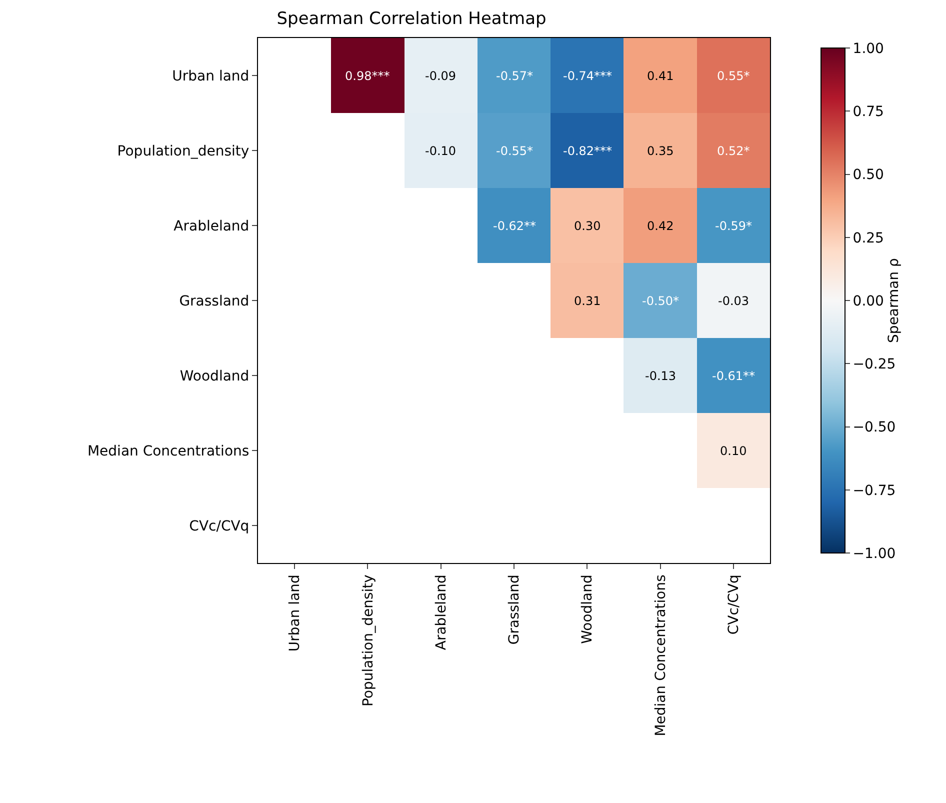 The width and height of the screenshot is (946, 803). What do you see at coordinates (411, 18) in the screenshot?
I see `chart-title: Spearman Correlation Heatmap` at bounding box center [411, 18].